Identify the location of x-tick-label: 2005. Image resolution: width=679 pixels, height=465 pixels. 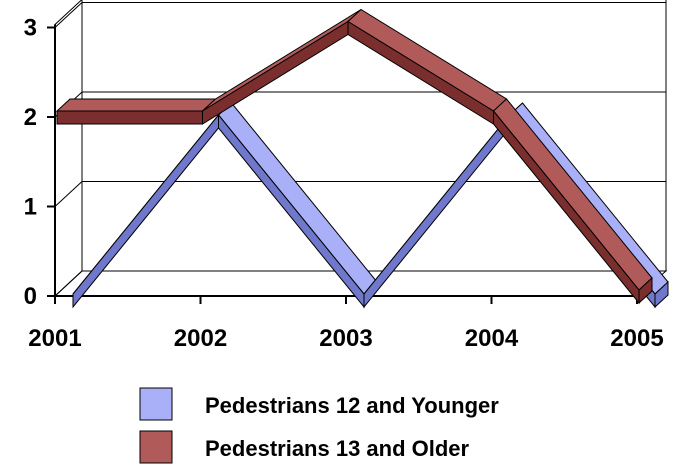
(636, 338).